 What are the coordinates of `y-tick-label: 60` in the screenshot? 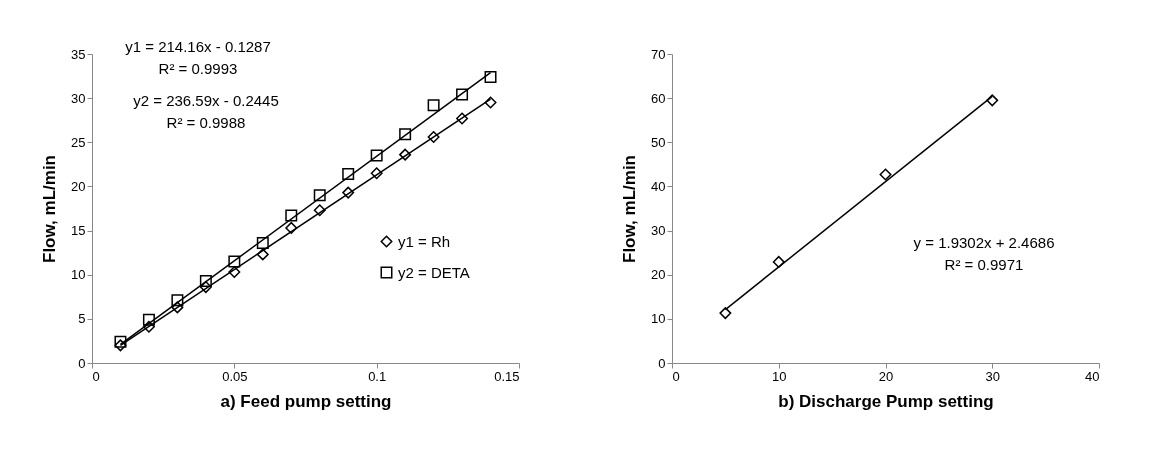 It's located at (658, 98).